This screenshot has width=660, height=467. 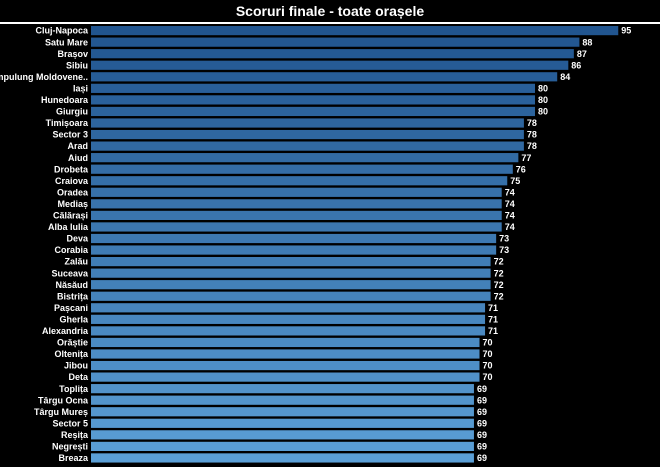 What do you see at coordinates (71, 308) in the screenshot?
I see `category-label: Pașcani` at bounding box center [71, 308].